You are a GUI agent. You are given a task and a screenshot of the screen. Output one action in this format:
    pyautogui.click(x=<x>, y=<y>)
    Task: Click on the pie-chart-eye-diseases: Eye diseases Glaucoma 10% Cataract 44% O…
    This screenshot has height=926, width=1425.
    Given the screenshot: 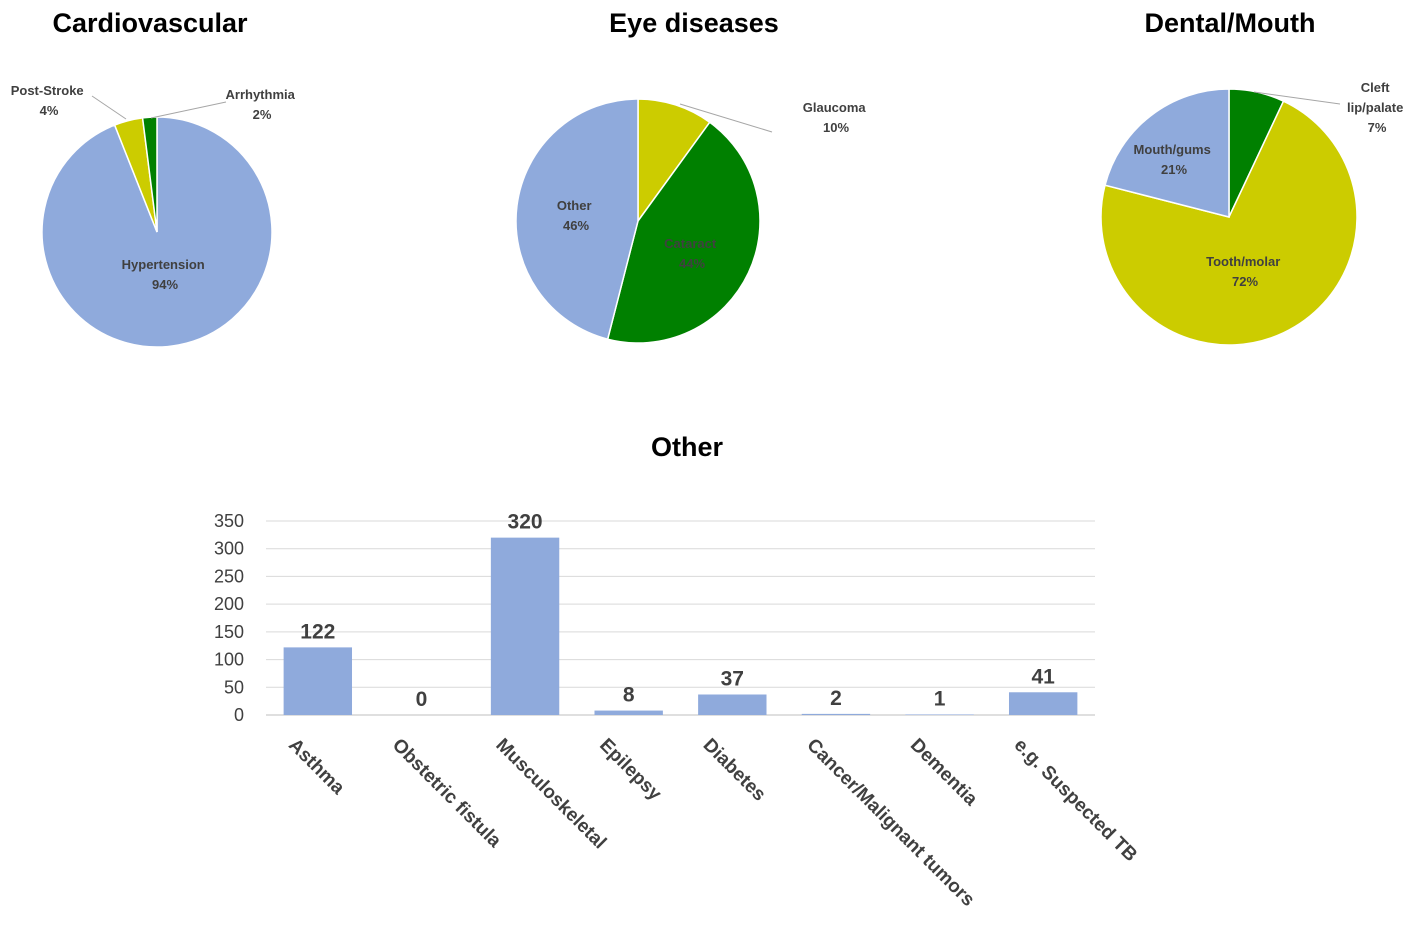 What is the action you would take?
    pyautogui.click(x=692, y=176)
    